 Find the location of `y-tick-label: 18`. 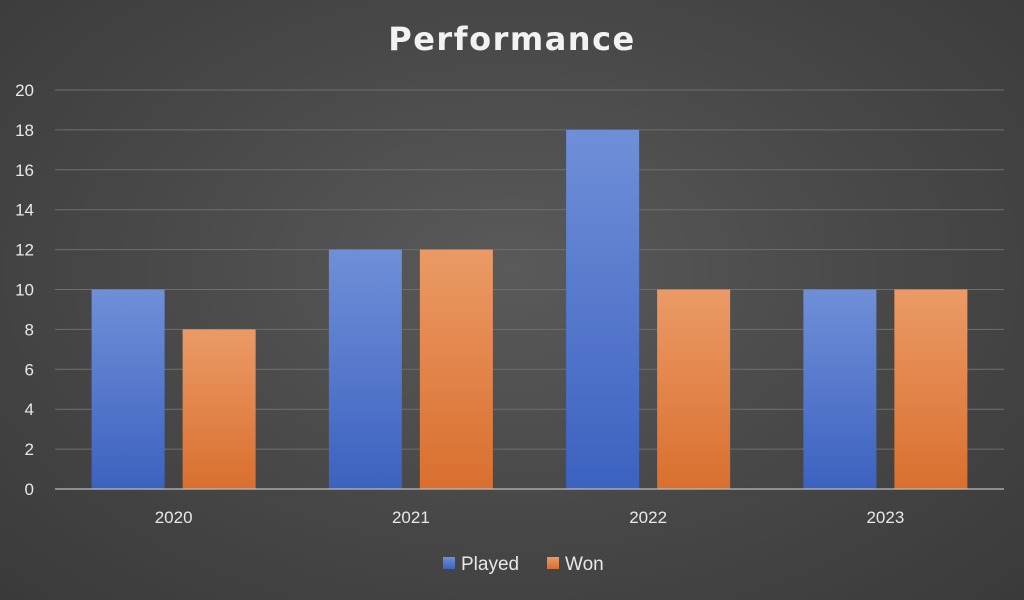

y-tick-label: 18 is located at coordinates (24, 130).